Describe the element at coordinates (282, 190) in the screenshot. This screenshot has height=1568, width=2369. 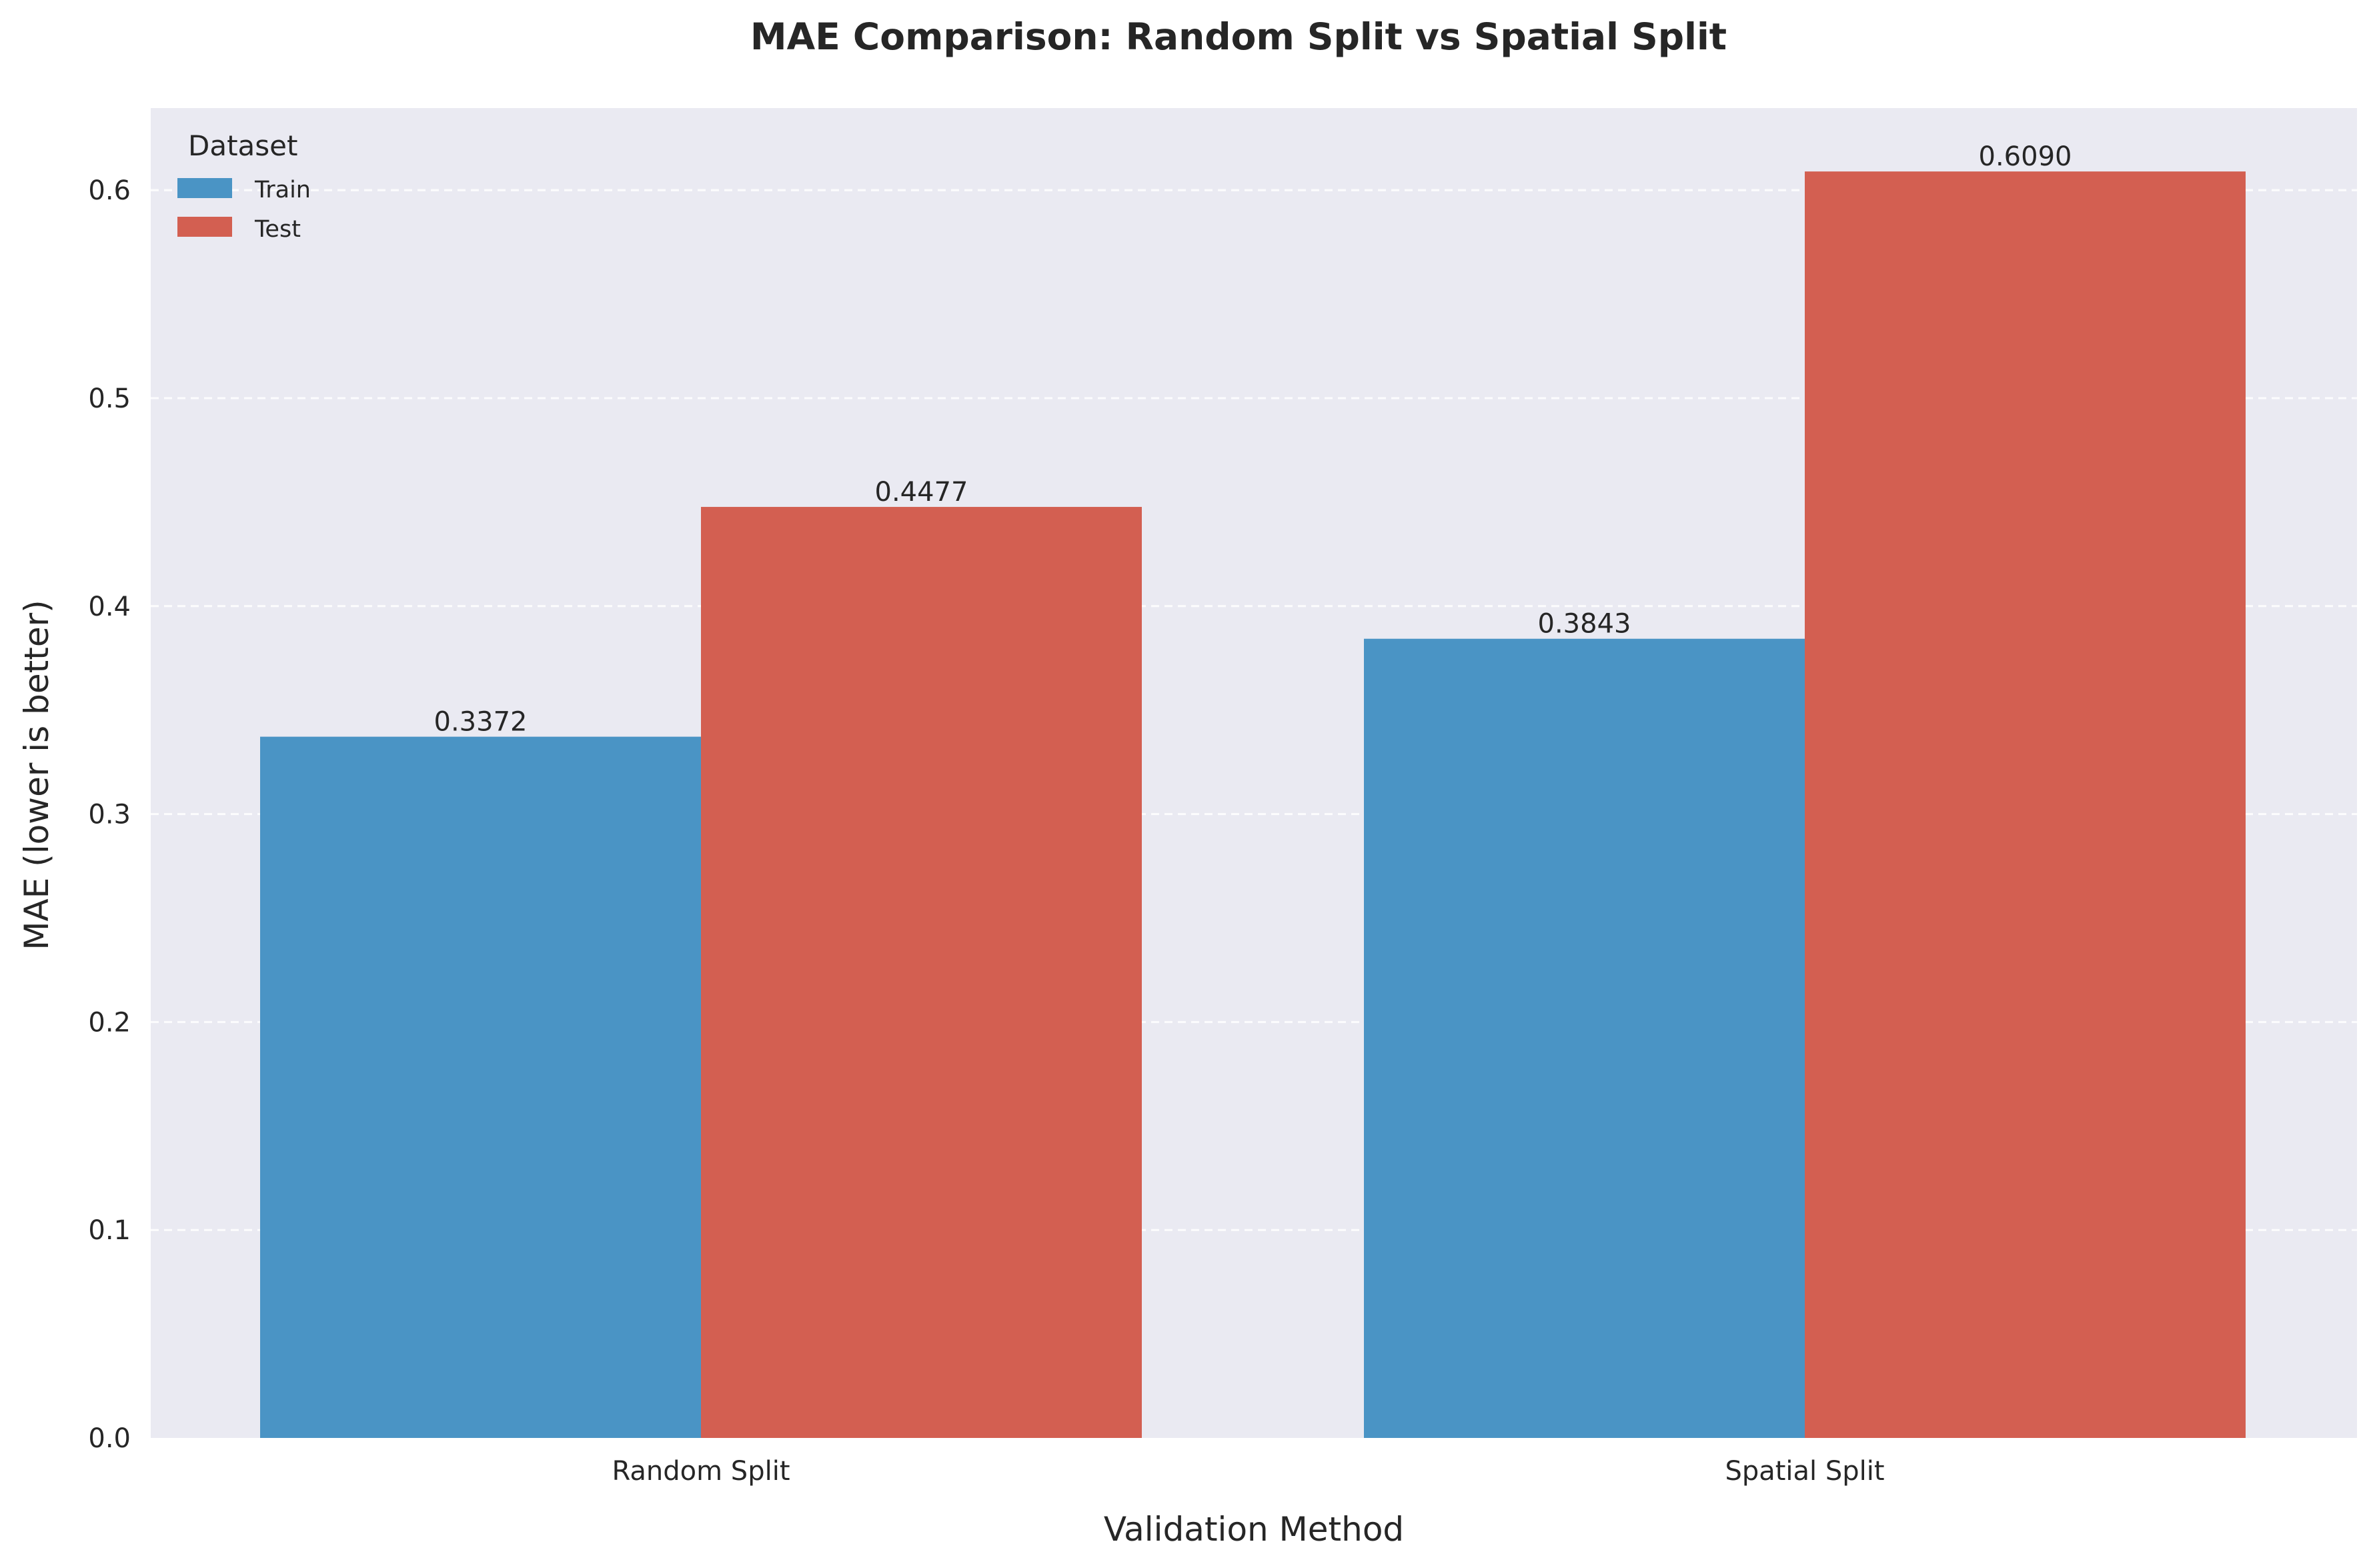
I see `legend-label-train: Train` at that location.